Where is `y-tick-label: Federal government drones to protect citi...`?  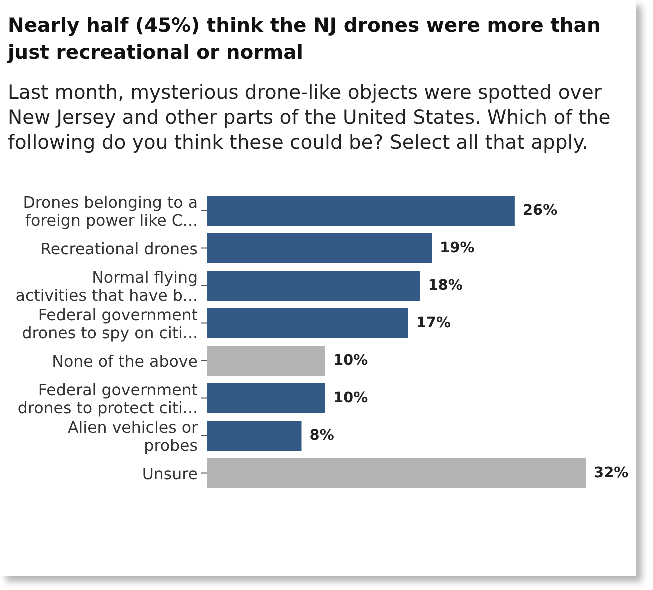 y-tick-label: Federal government drones to protect citi... is located at coordinates (108, 398).